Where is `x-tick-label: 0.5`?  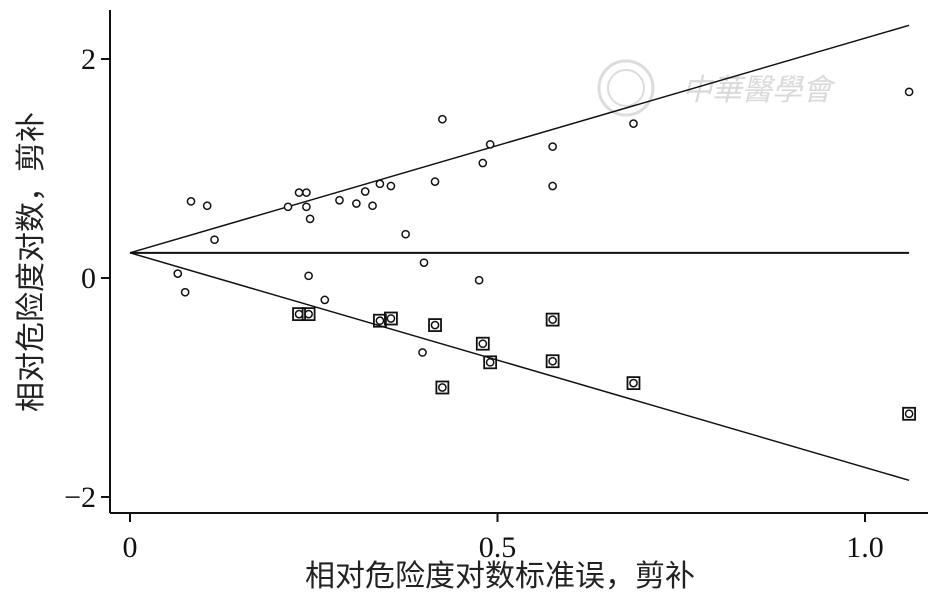 x-tick-label: 0.5 is located at coordinates (498, 547).